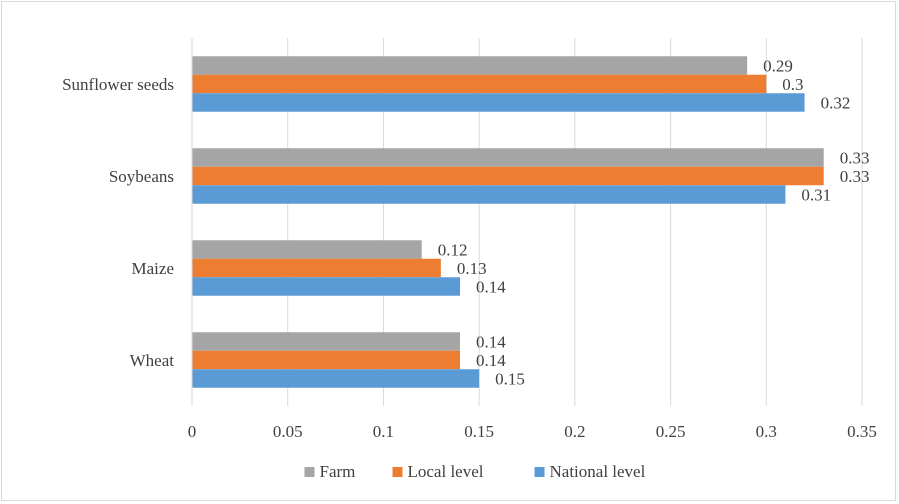 The width and height of the screenshot is (899, 504). Describe the element at coordinates (152, 360) in the screenshot. I see `category-label: Wheat` at that location.